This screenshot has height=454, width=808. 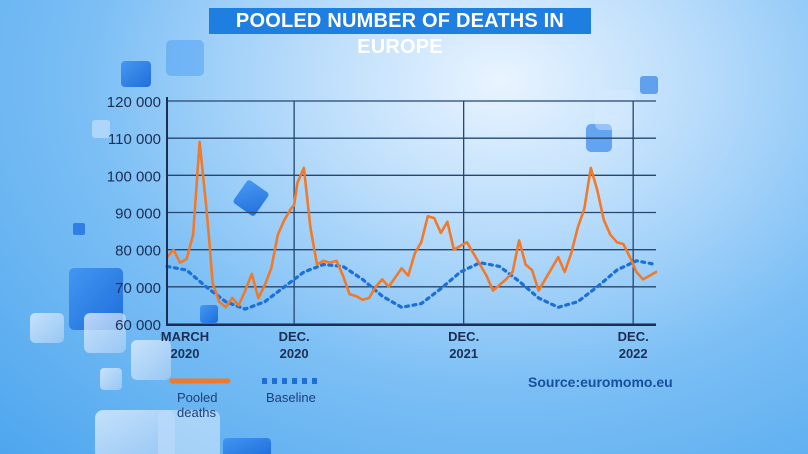 I want to click on source-text: Source:euromomo.eu, so click(x=600, y=382).